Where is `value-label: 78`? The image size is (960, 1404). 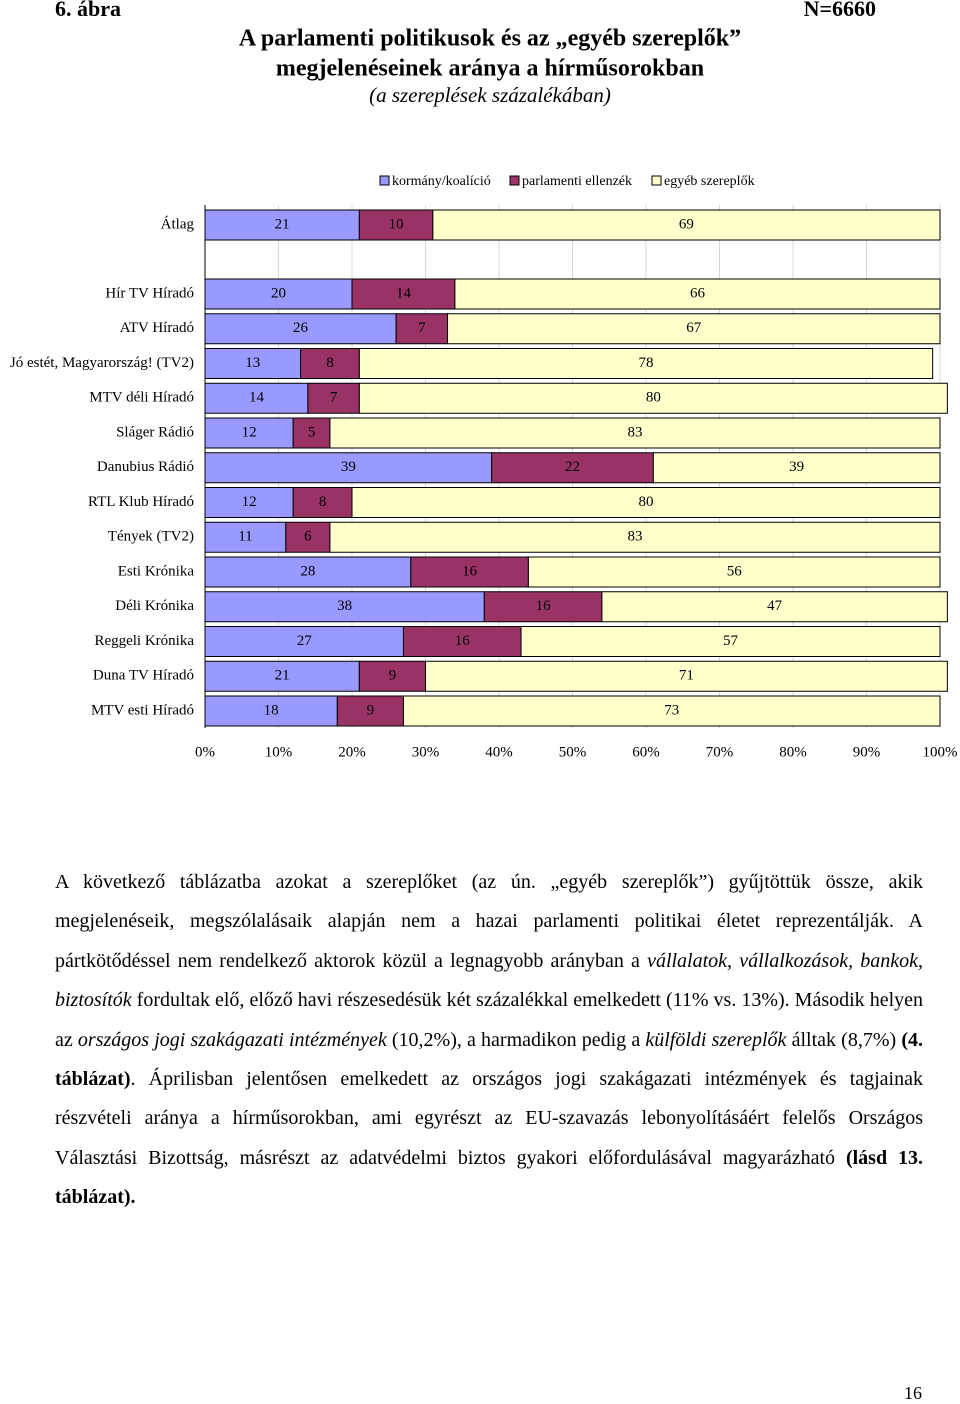 value-label: 78 is located at coordinates (646, 363).